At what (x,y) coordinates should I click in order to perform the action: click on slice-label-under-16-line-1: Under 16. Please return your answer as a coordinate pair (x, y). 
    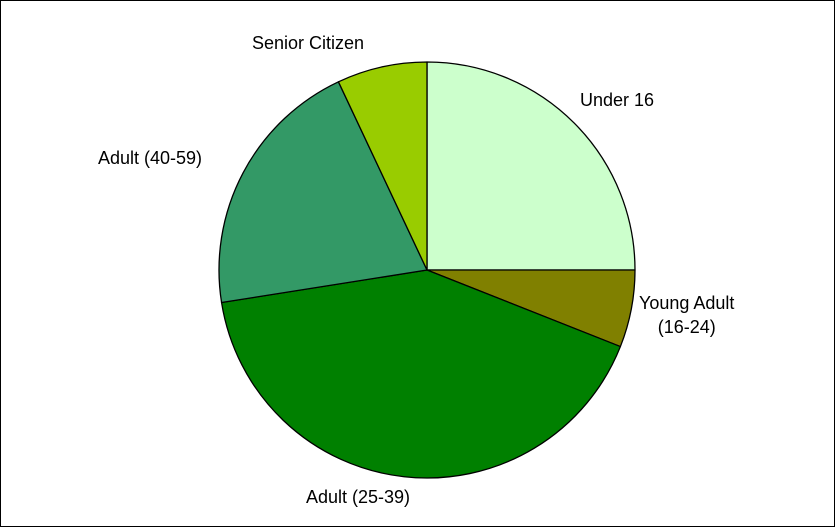
    Looking at the image, I should click on (617, 100).